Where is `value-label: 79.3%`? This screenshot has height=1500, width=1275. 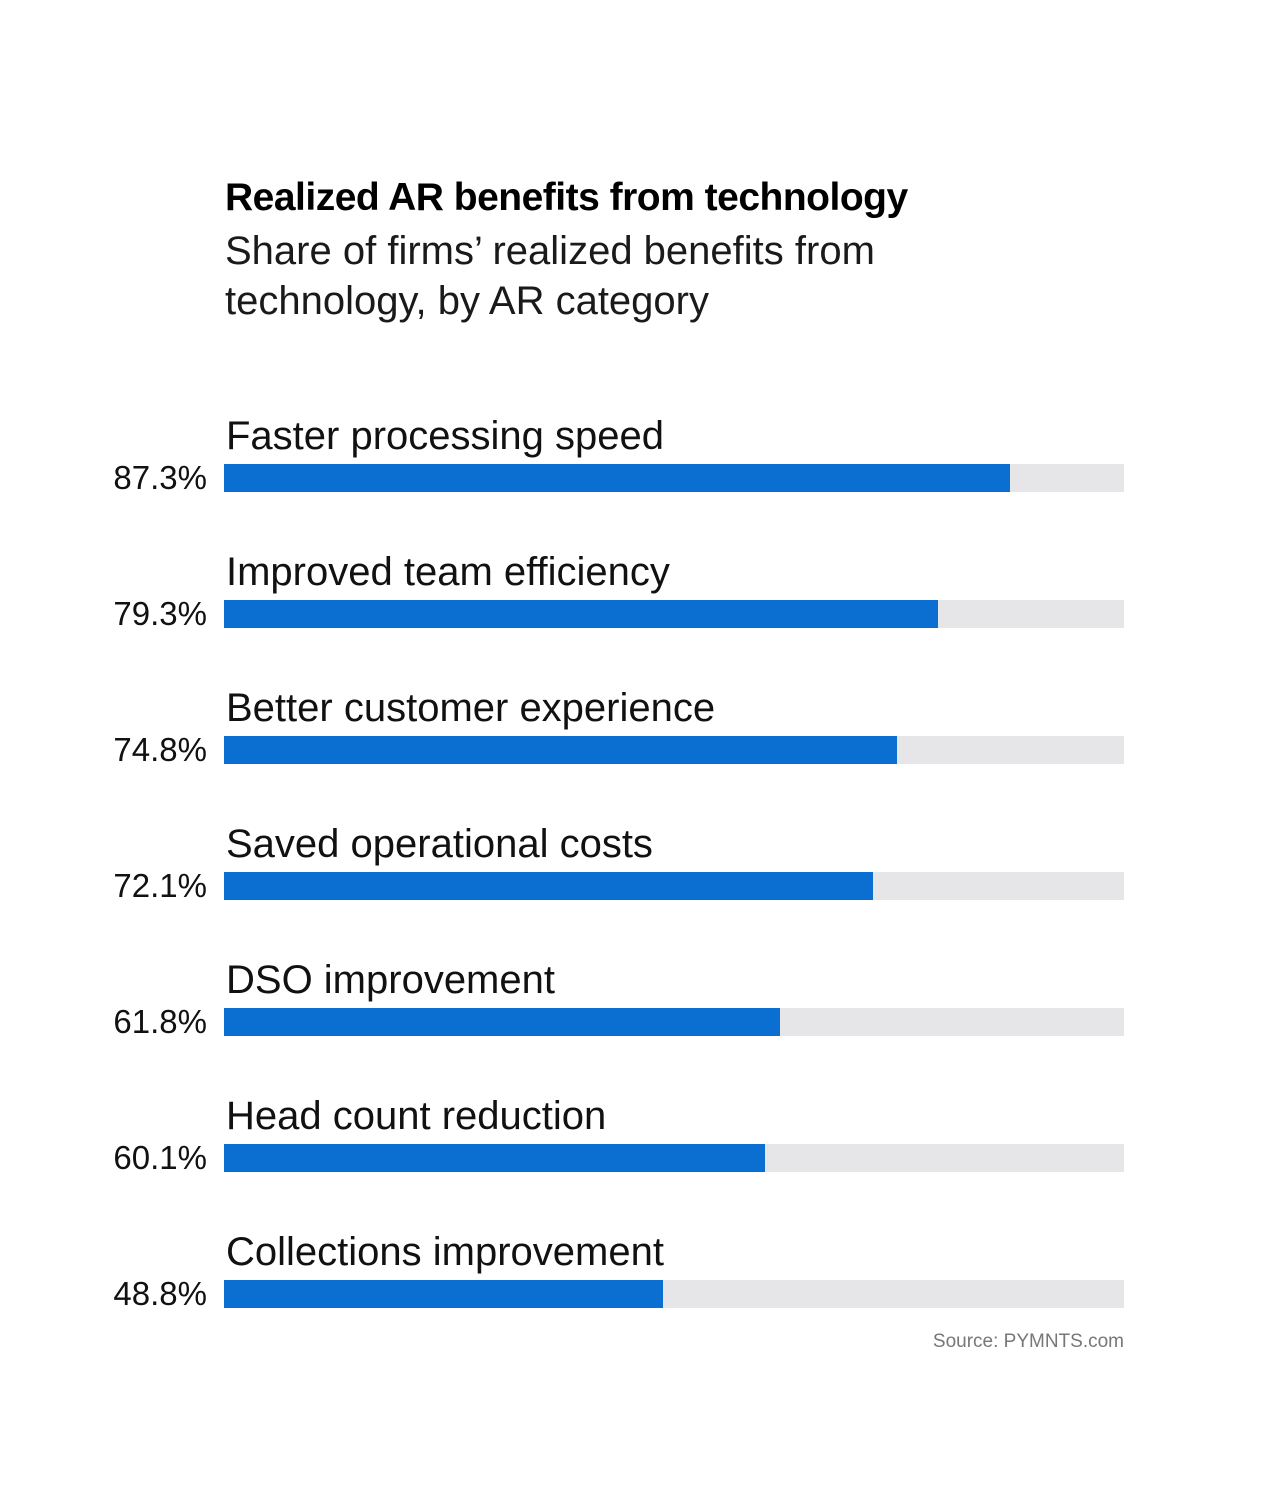 value-label: 79.3% is located at coordinates (160, 613).